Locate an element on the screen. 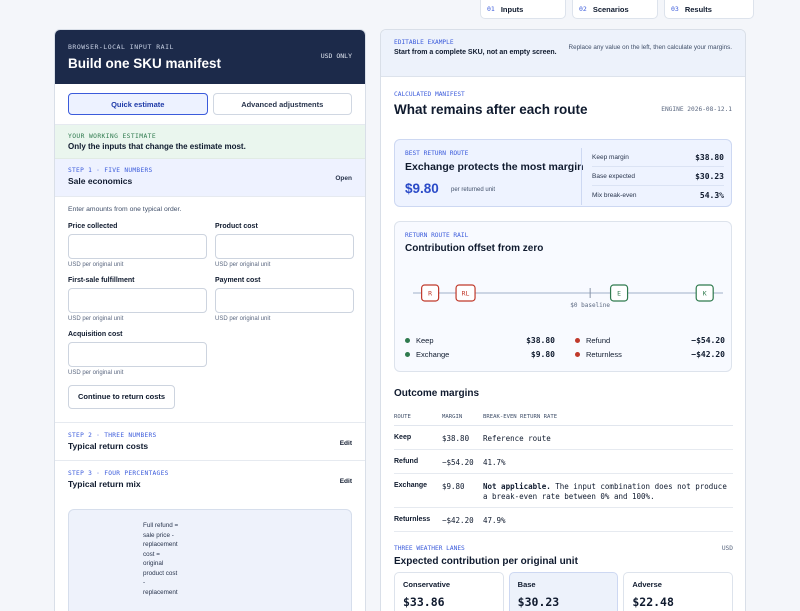  field-label: Price collected is located at coordinates (93, 226).